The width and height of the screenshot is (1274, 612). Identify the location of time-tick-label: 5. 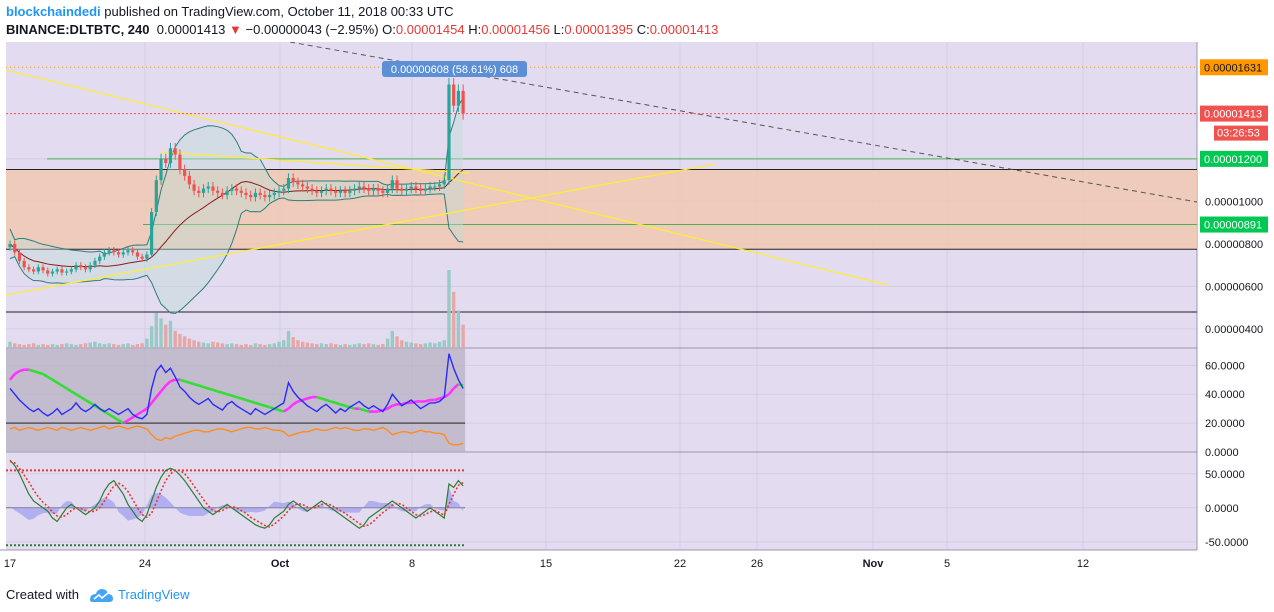
(947, 564).